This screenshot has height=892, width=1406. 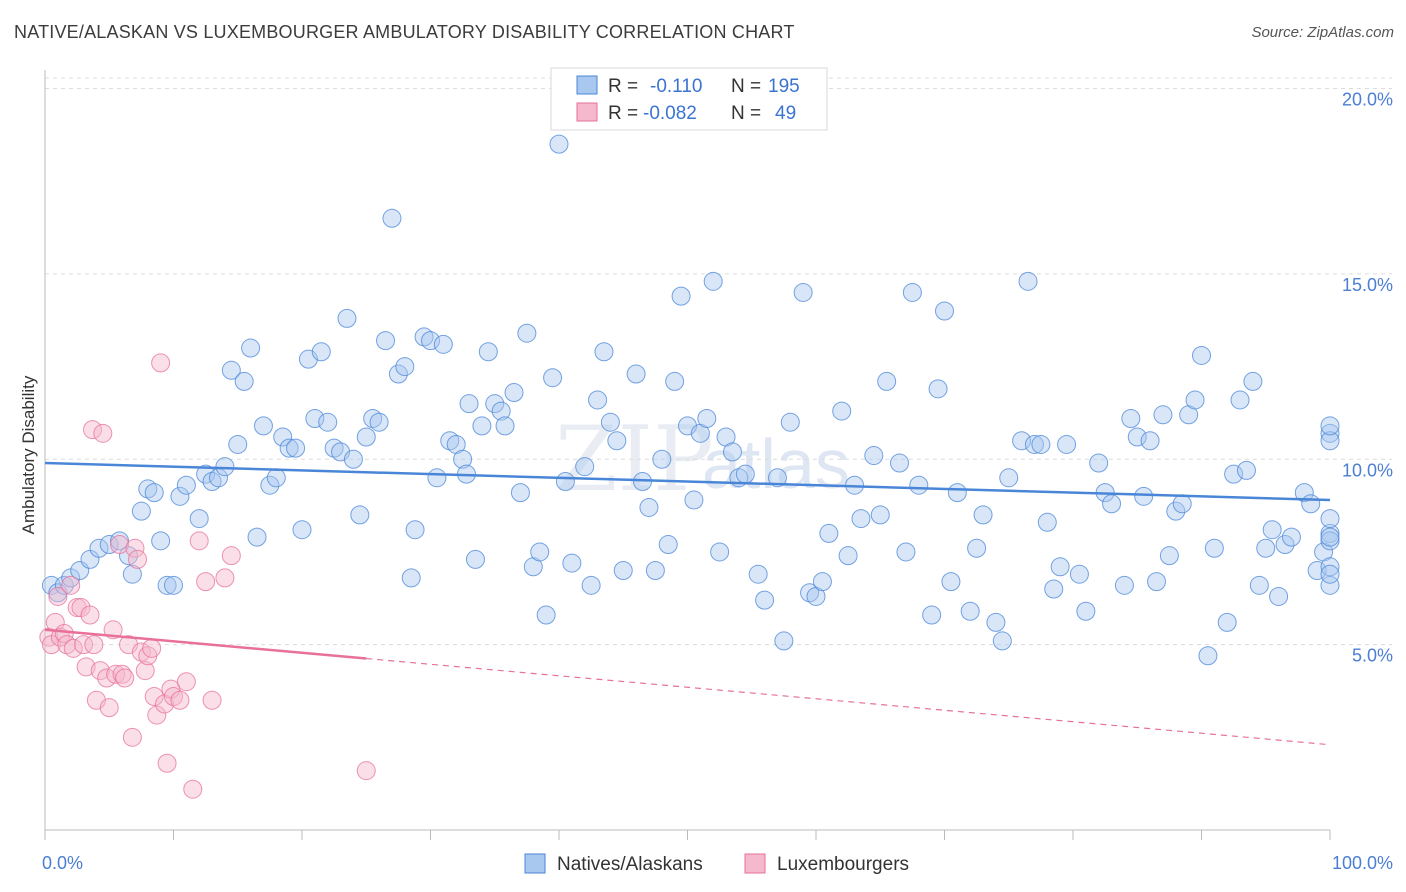 What do you see at coordinates (755, 863) in the screenshot?
I see `bottom-legend-swatch-pink` at bounding box center [755, 863].